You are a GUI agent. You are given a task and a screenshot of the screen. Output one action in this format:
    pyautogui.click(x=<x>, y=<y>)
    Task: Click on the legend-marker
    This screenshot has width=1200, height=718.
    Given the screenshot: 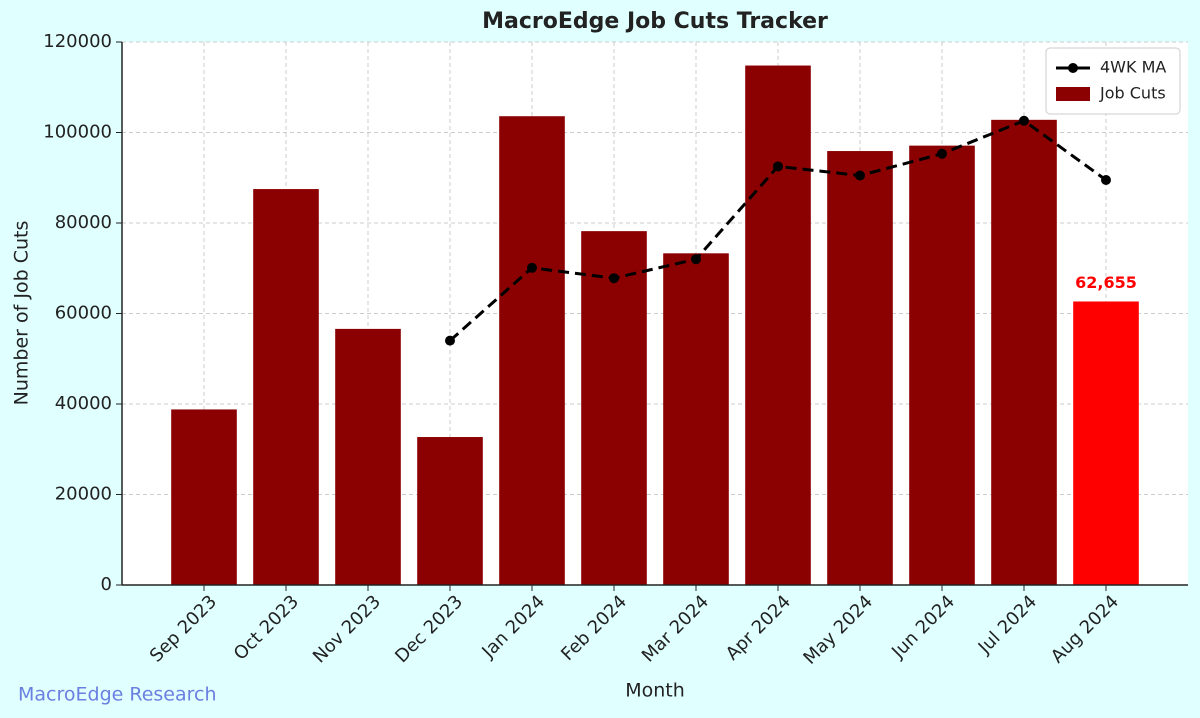 What is the action you would take?
    pyautogui.click(x=1073, y=68)
    